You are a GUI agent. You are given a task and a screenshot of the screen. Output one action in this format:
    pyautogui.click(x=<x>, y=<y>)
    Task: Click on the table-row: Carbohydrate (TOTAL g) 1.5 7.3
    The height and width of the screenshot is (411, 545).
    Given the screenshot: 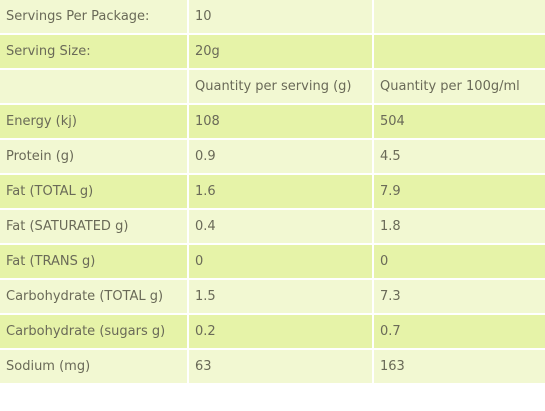 What is the action you would take?
    pyautogui.click(x=272, y=297)
    